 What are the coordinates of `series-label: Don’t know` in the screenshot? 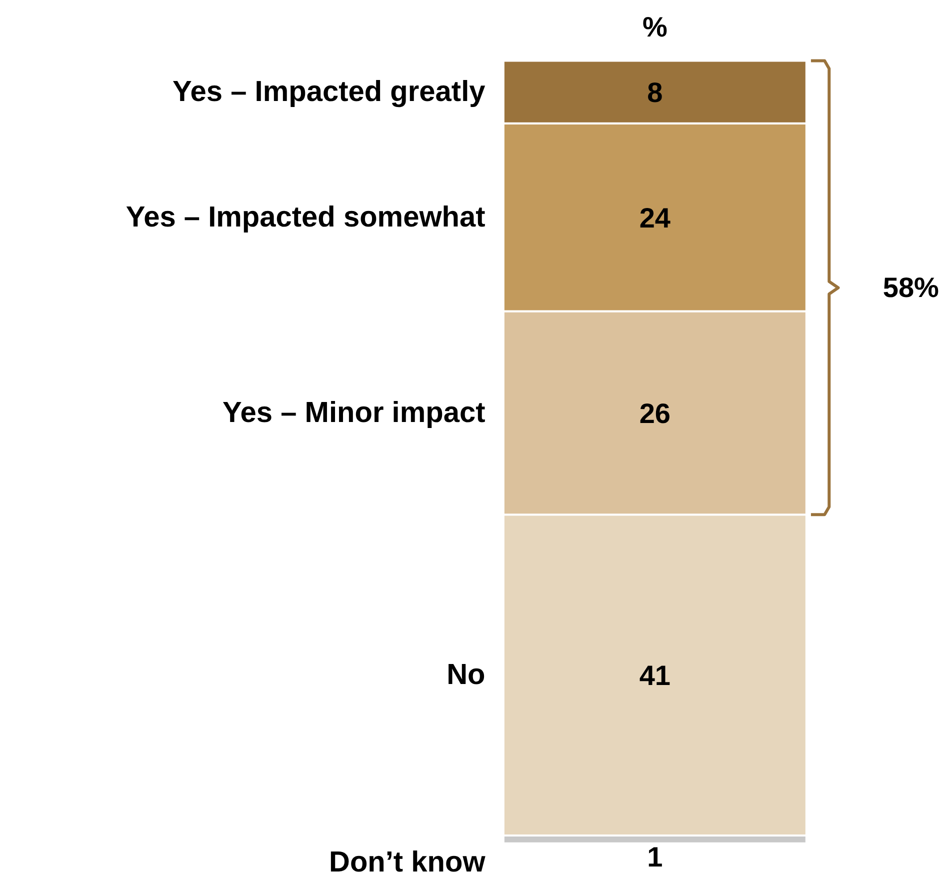 It's located at (407, 862).